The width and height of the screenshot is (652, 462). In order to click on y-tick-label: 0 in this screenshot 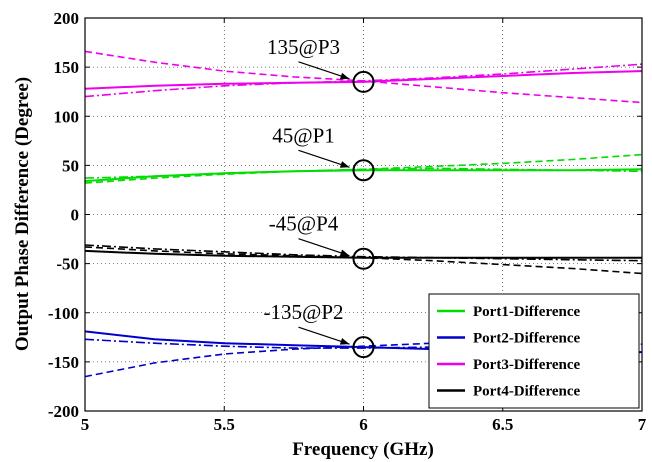, I will do `click(75, 215)`.